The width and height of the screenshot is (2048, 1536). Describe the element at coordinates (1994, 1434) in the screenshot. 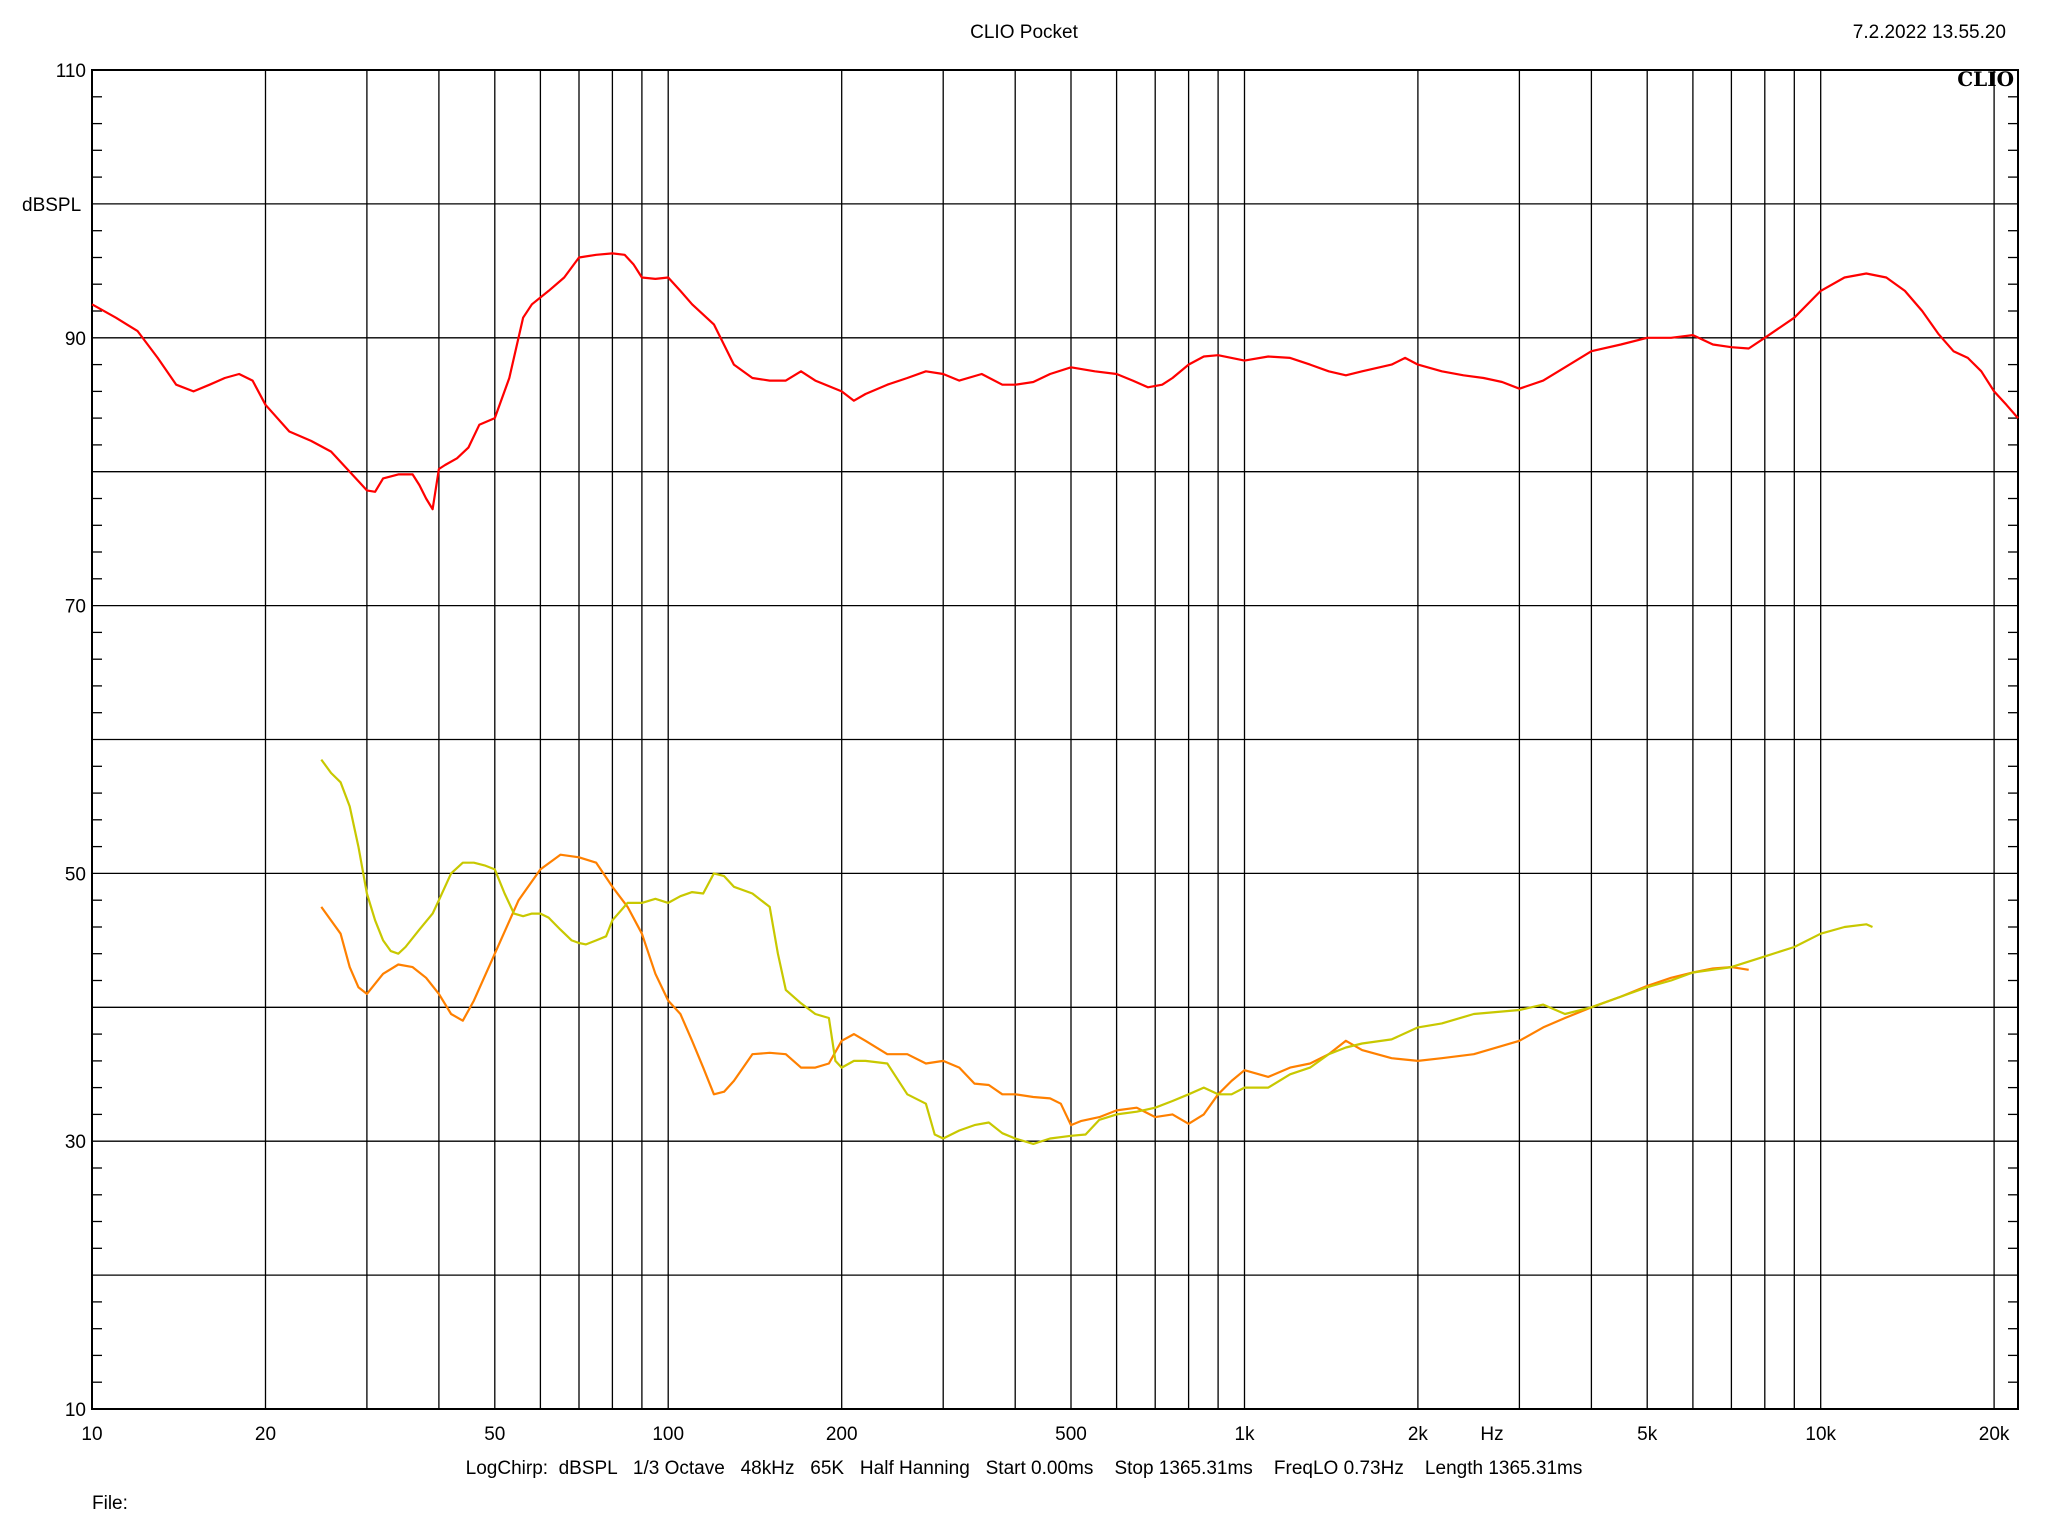

I see `x-tick-label: 20k` at that location.